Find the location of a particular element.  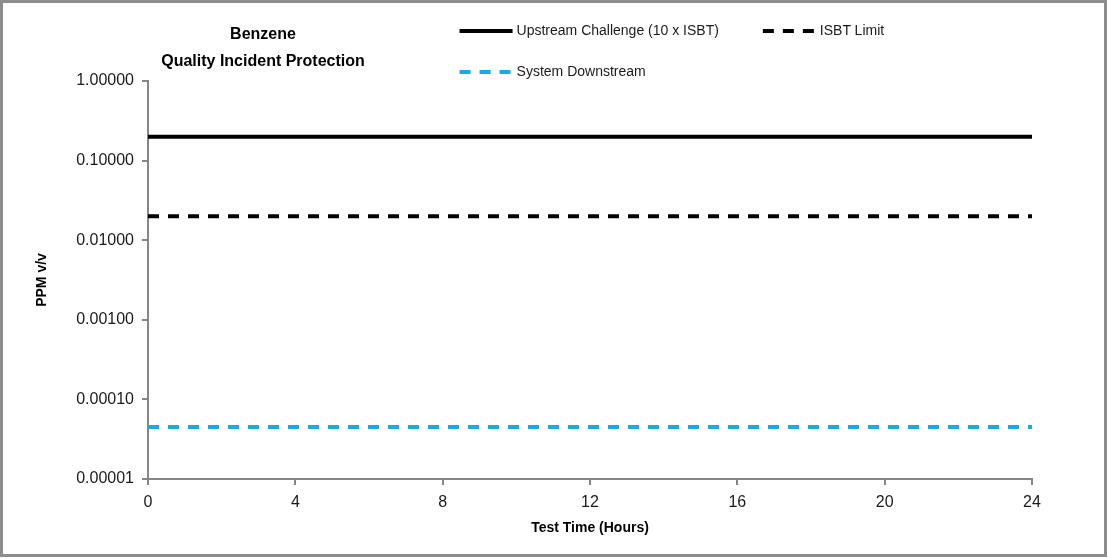

chart-title: Benzene is located at coordinates (263, 34).